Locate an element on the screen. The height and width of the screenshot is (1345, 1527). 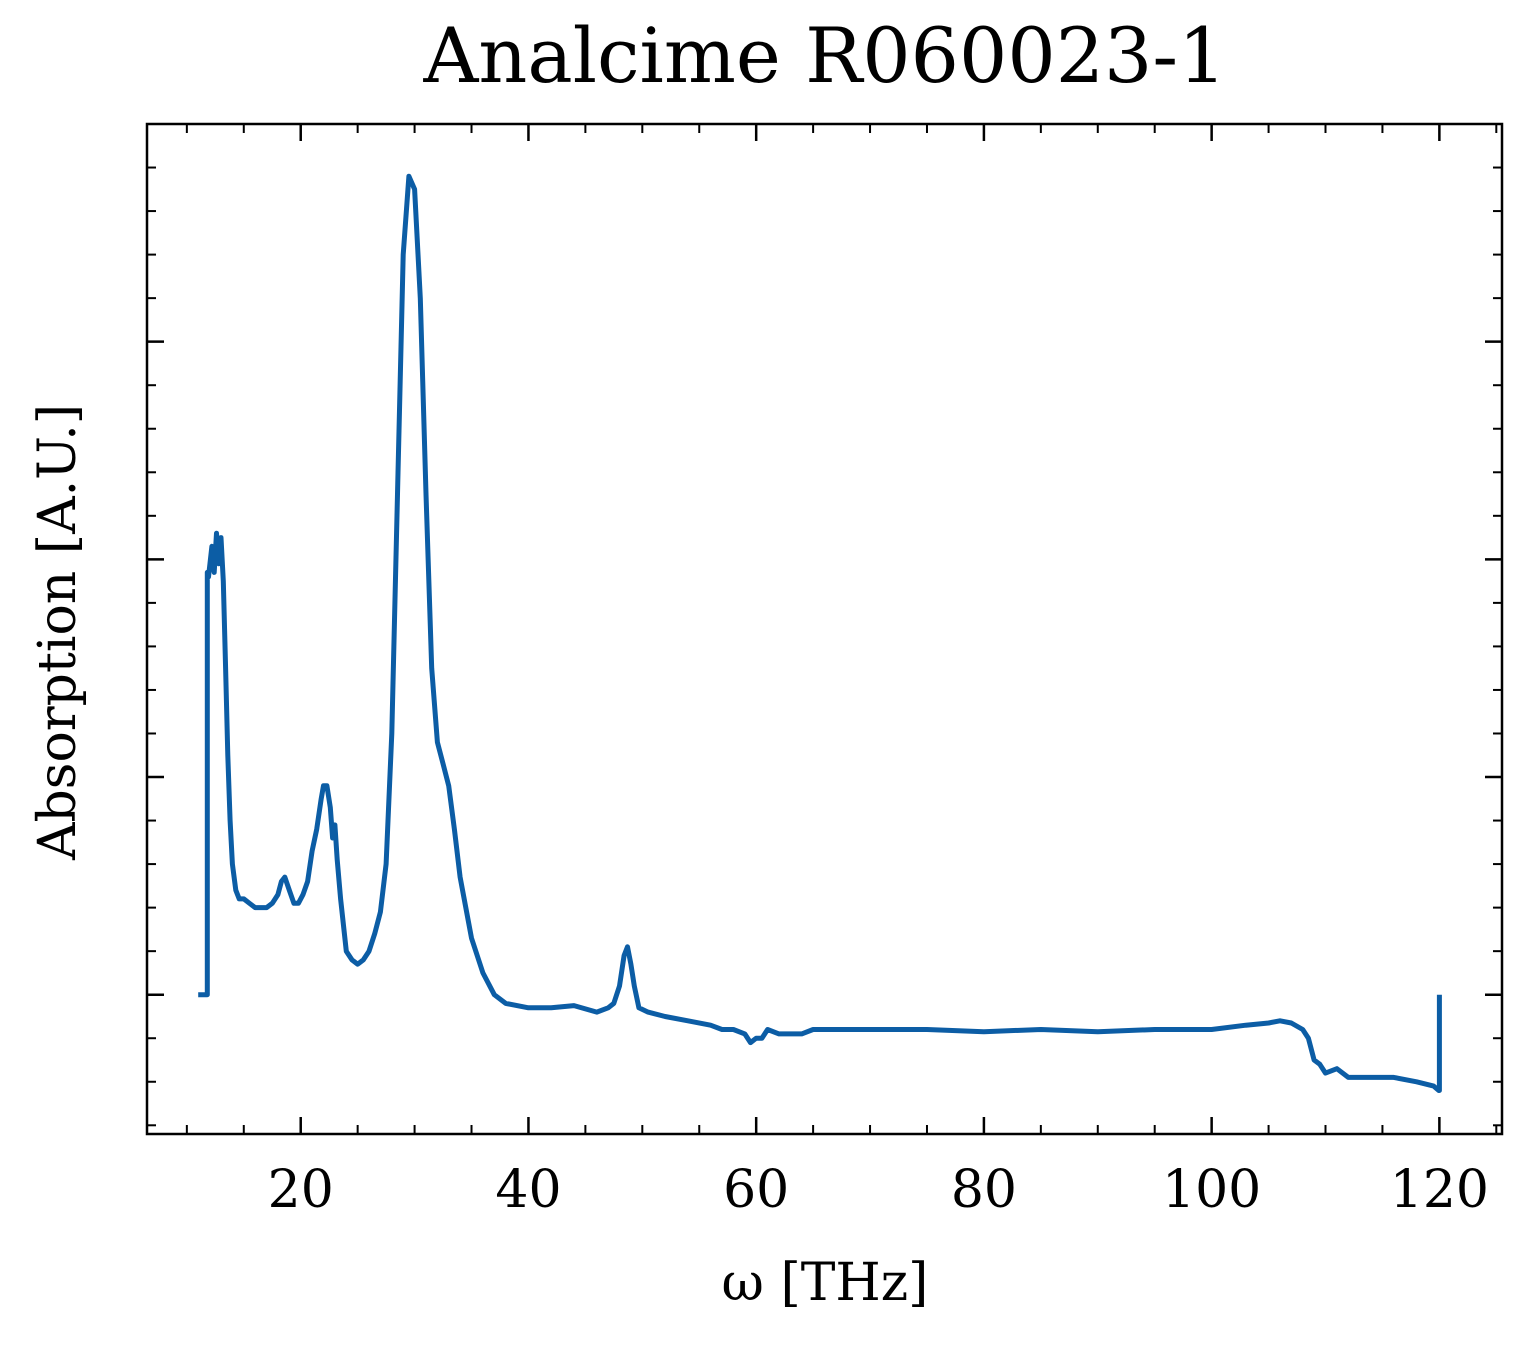
chart-title: Analcime R060023-1 is located at coordinates (825, 55).